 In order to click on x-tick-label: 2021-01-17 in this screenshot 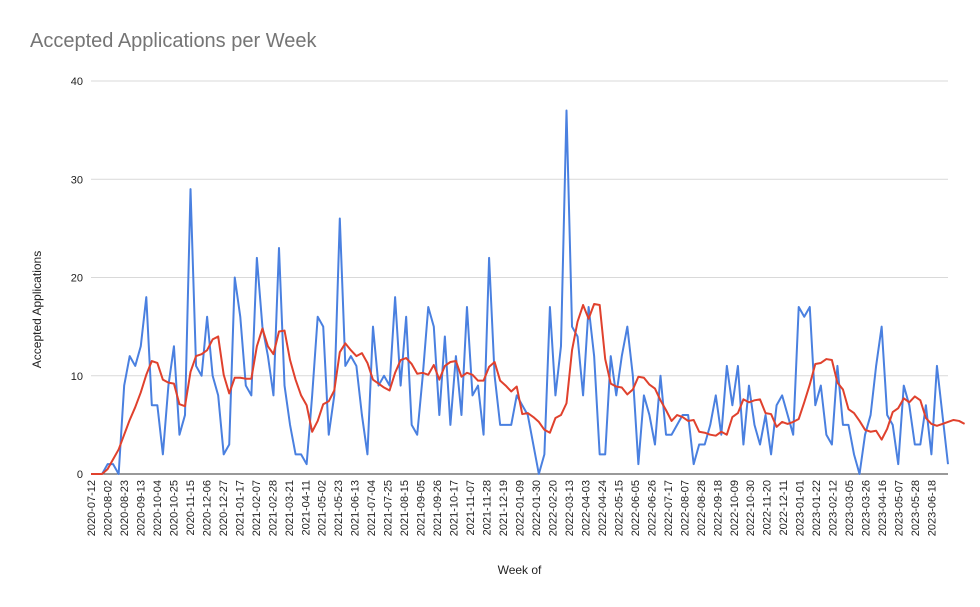, I will do `click(240, 508)`.